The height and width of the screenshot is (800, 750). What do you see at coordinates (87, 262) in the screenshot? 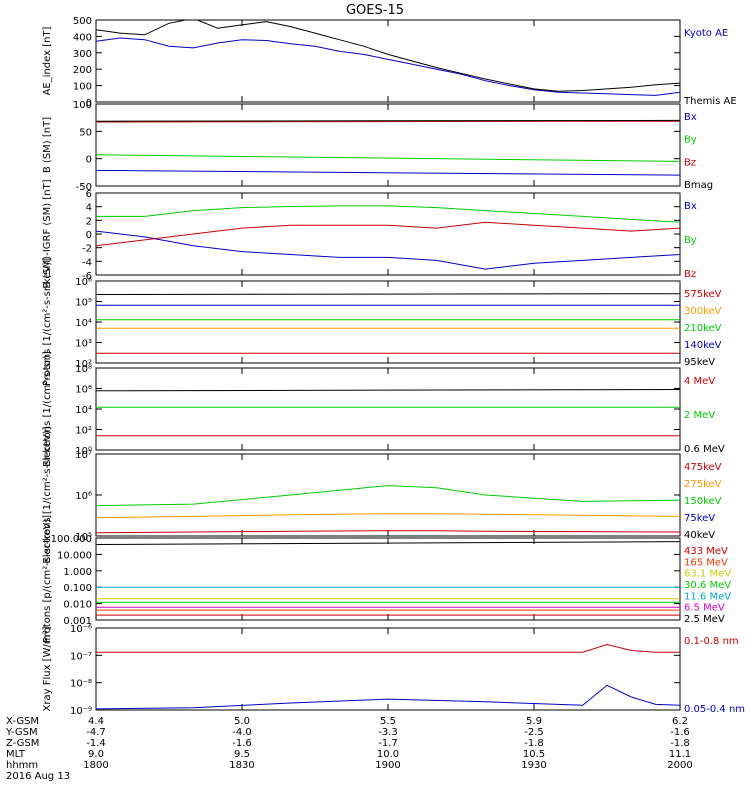
I see `y-tick-label: -4` at bounding box center [87, 262].